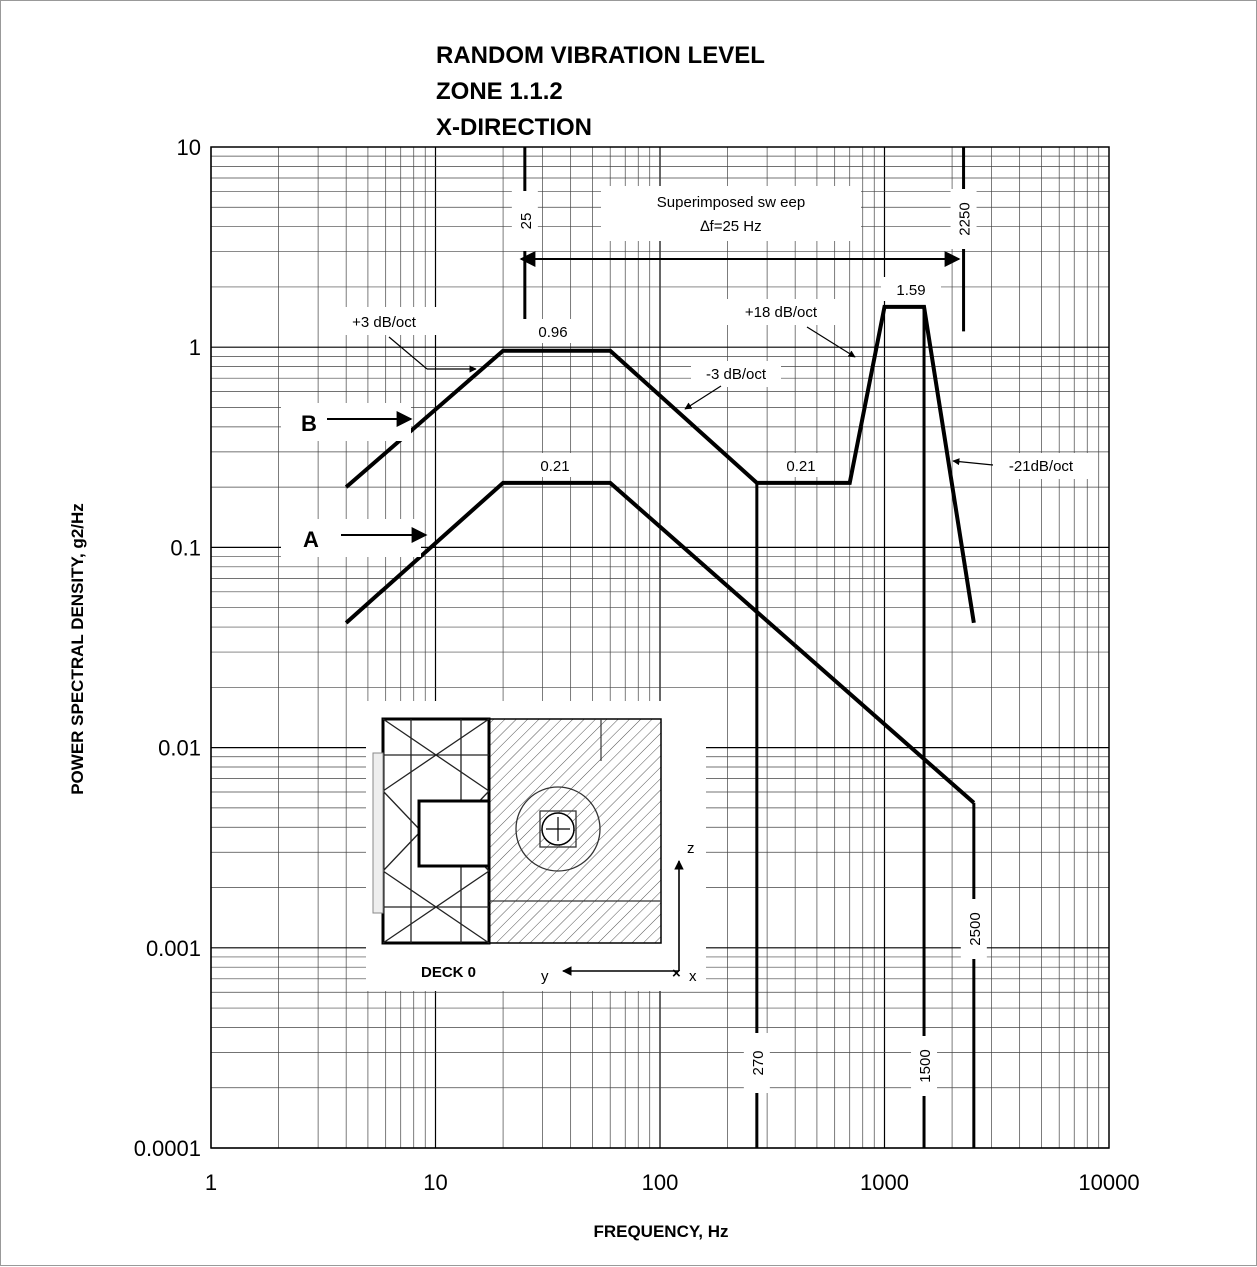 This screenshot has width=1257, height=1267. What do you see at coordinates (435, 1182) in the screenshot?
I see `x-tick-label: 10` at bounding box center [435, 1182].